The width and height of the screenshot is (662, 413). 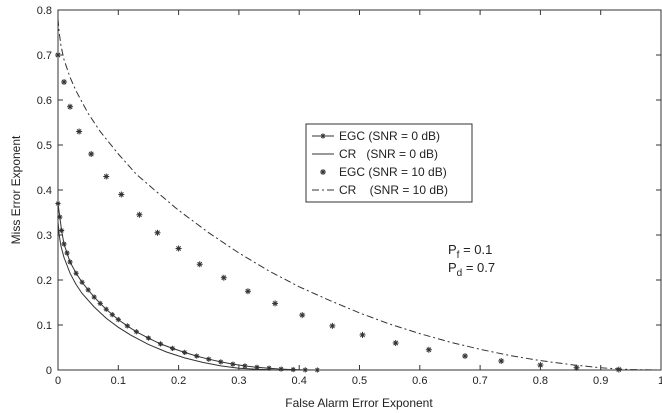 I want to click on x-tick-label: 0.3, so click(x=238, y=381).